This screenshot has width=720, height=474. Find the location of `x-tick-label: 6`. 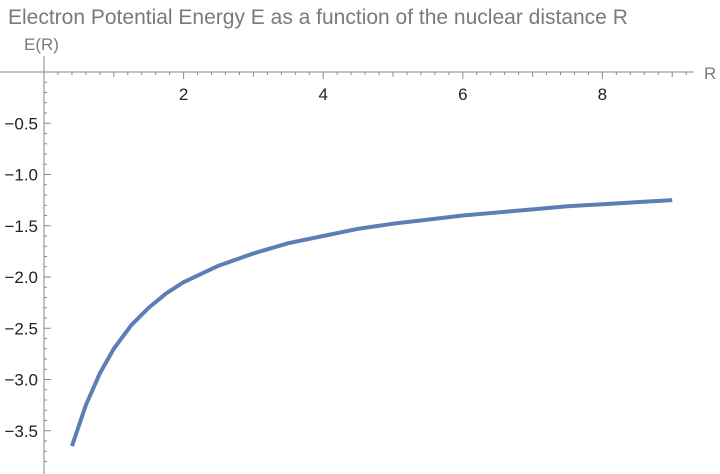

x-tick-label: 6 is located at coordinates (462, 94).